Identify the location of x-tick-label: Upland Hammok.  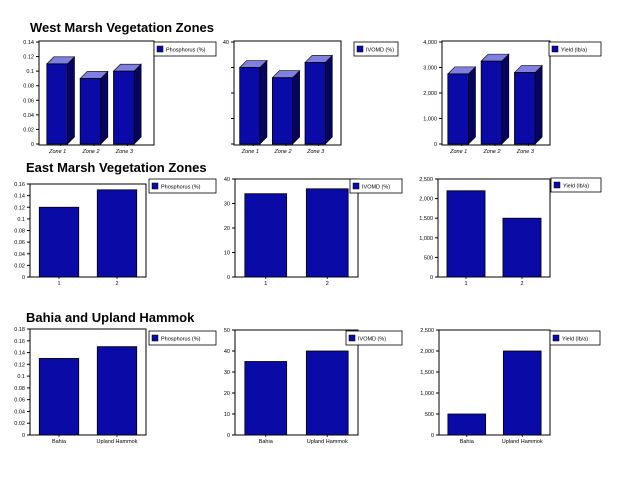
(522, 442).